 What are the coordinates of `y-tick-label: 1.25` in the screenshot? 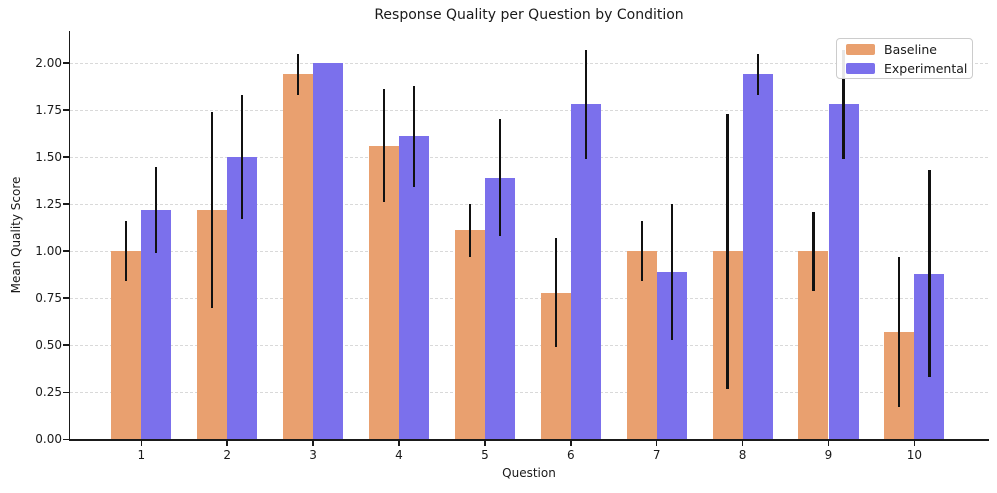 It's located at (48, 204).